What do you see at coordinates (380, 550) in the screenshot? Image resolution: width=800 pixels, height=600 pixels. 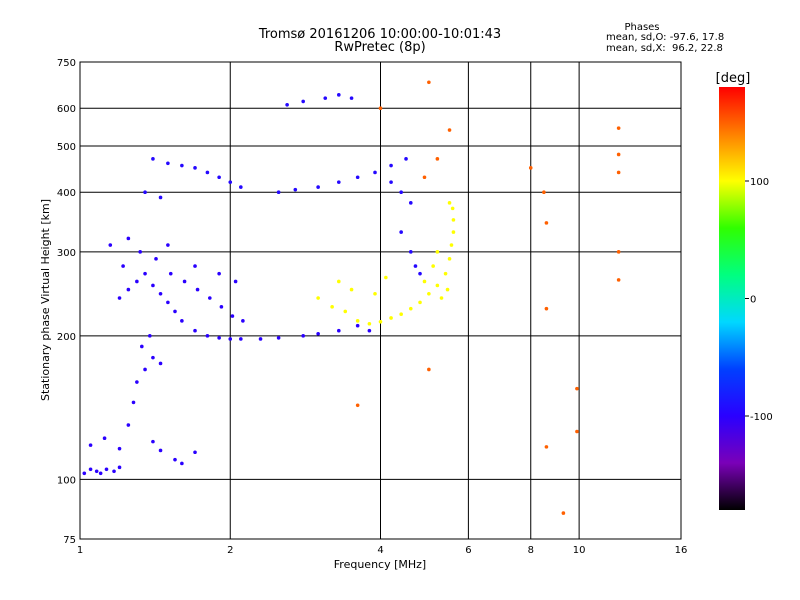 I see `x-tick-label: 4` at bounding box center [380, 550].